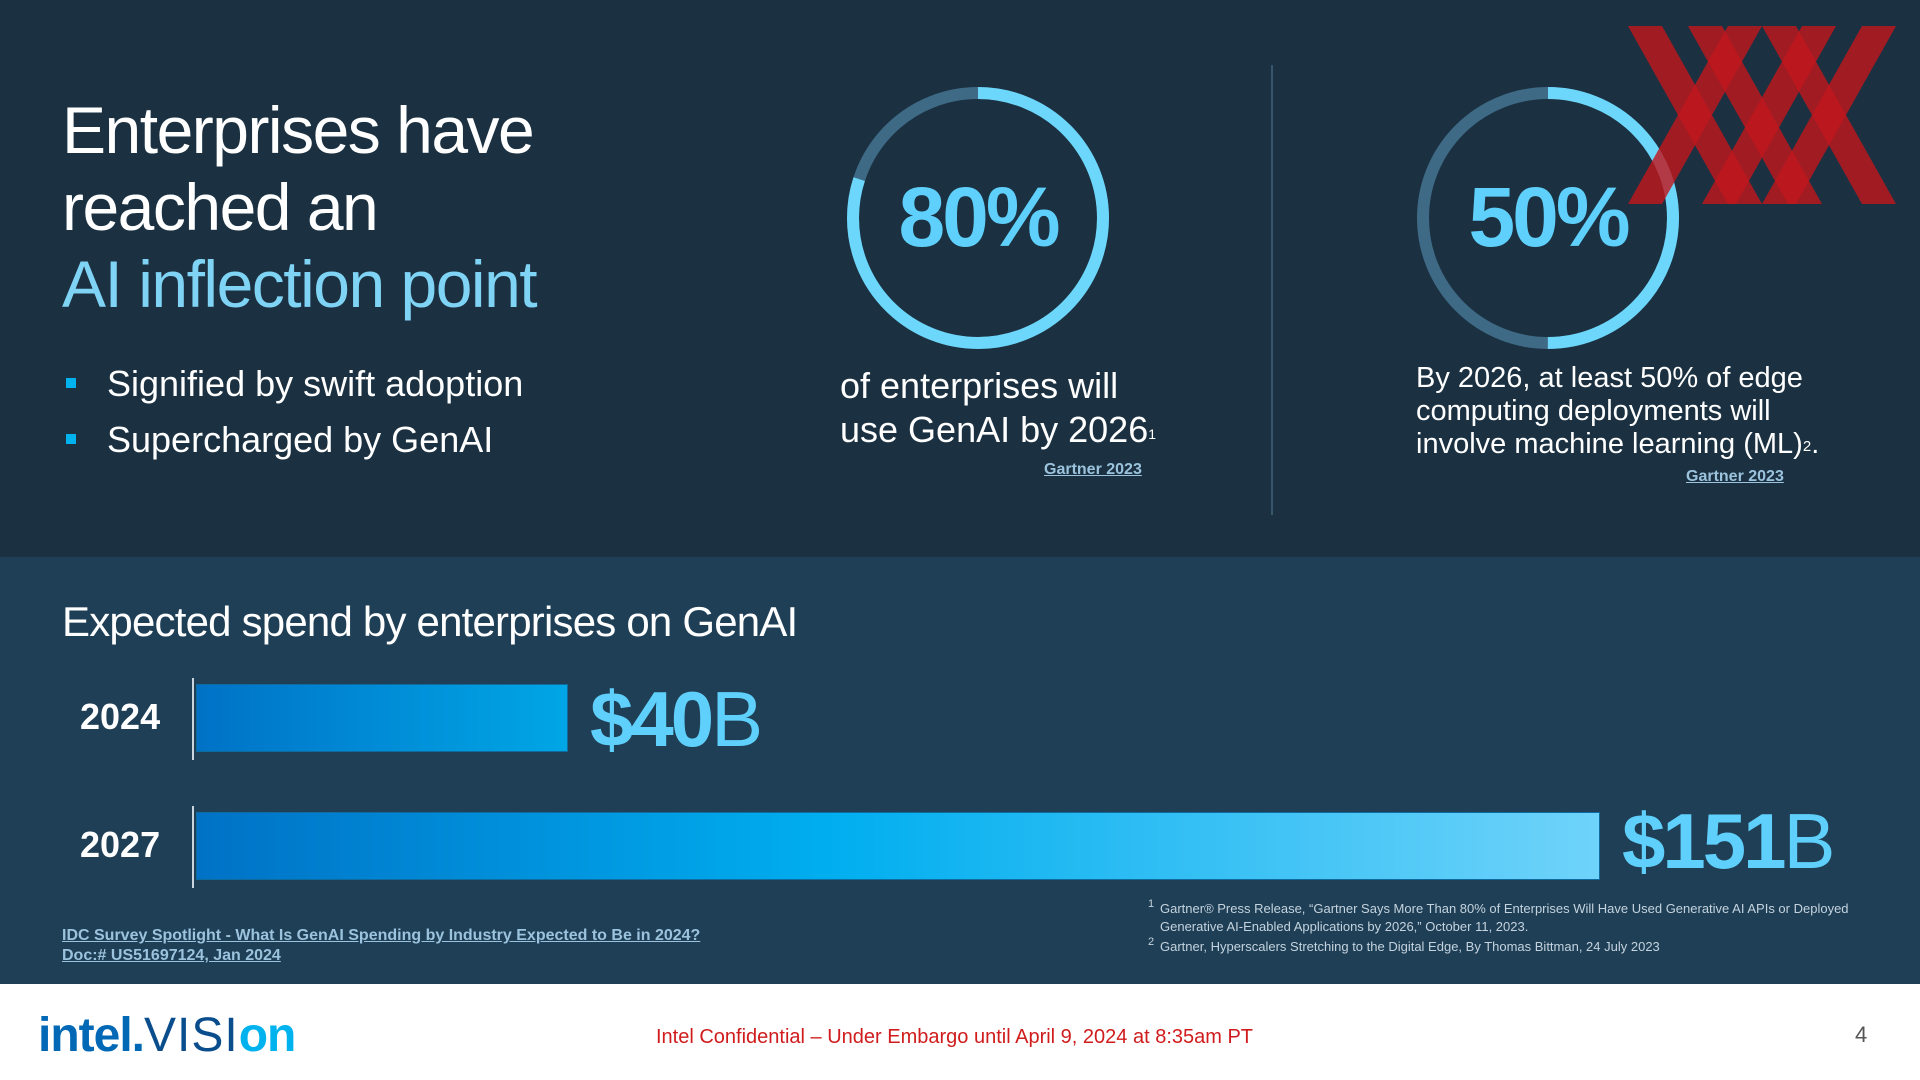  I want to click on headline-line-3: AI inflection point, so click(300, 284).